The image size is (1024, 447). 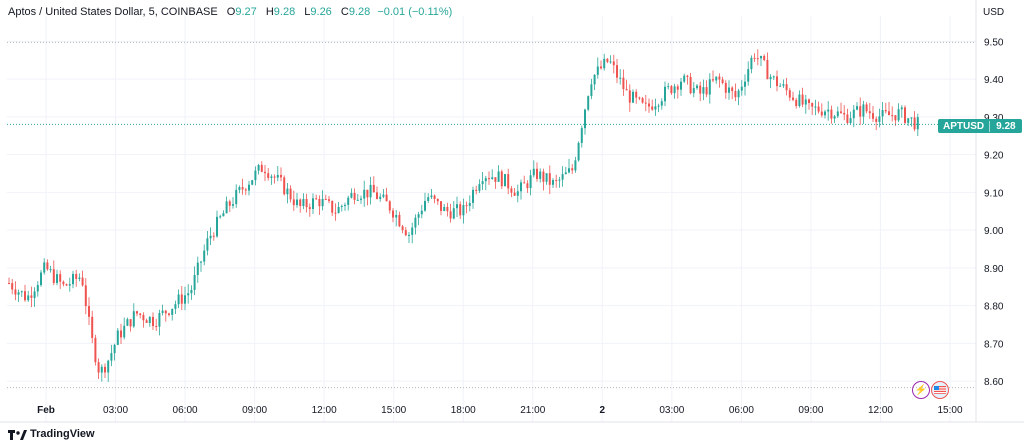 What do you see at coordinates (62, 434) in the screenshot?
I see `tradingview-brand: TradingView` at bounding box center [62, 434].